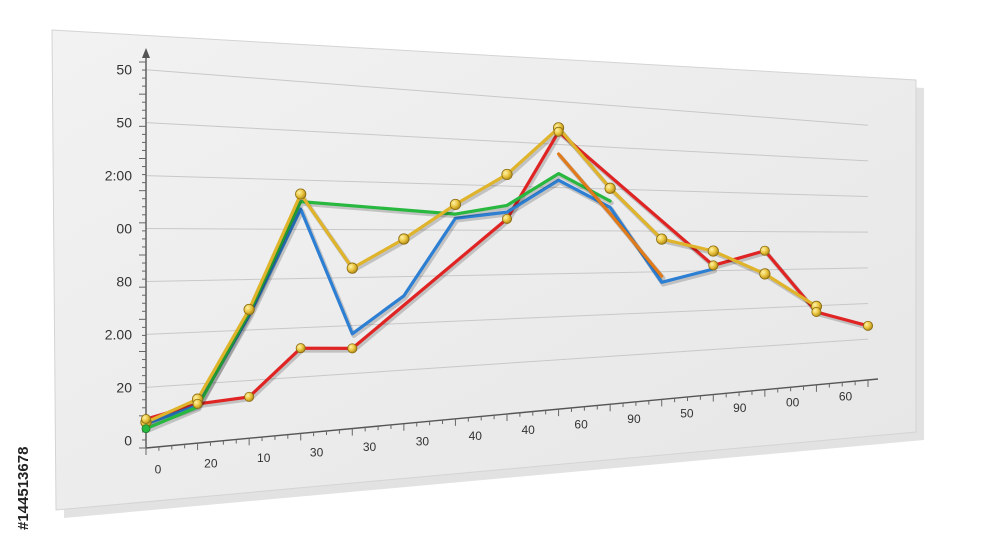 The height and width of the screenshot is (545, 1000). I want to click on x-tick-labels: 0 20 10 30 30 30 40 40 60 90 50 90 00 60, so click(504, 433).